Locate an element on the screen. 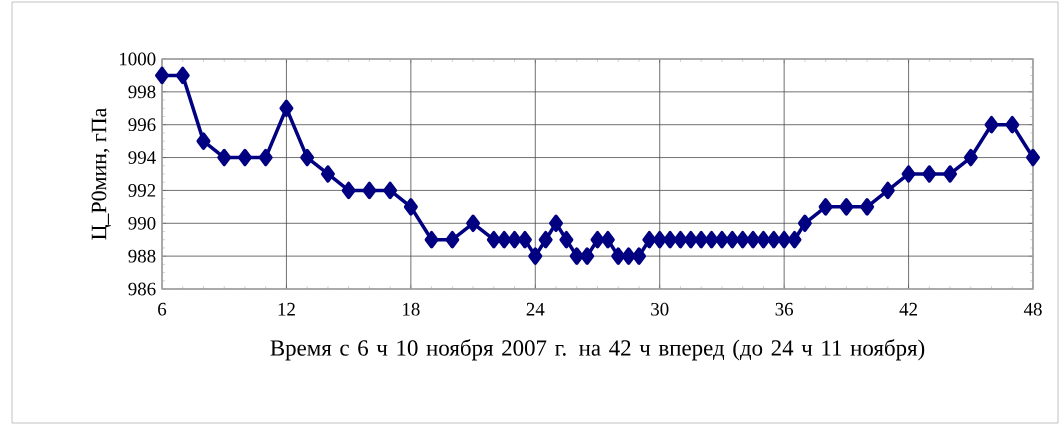  x-tick-label: 12 is located at coordinates (286, 309).